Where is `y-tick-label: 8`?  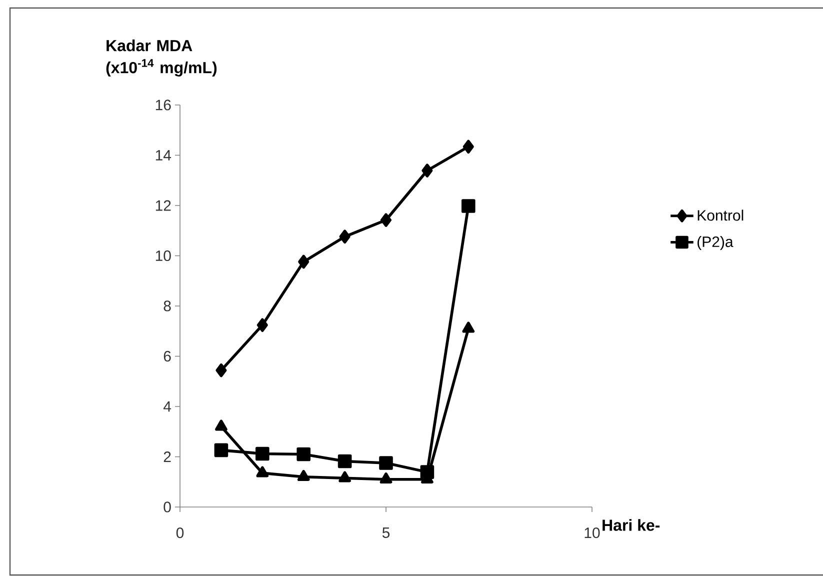 y-tick-label: 8 is located at coordinates (167, 306).